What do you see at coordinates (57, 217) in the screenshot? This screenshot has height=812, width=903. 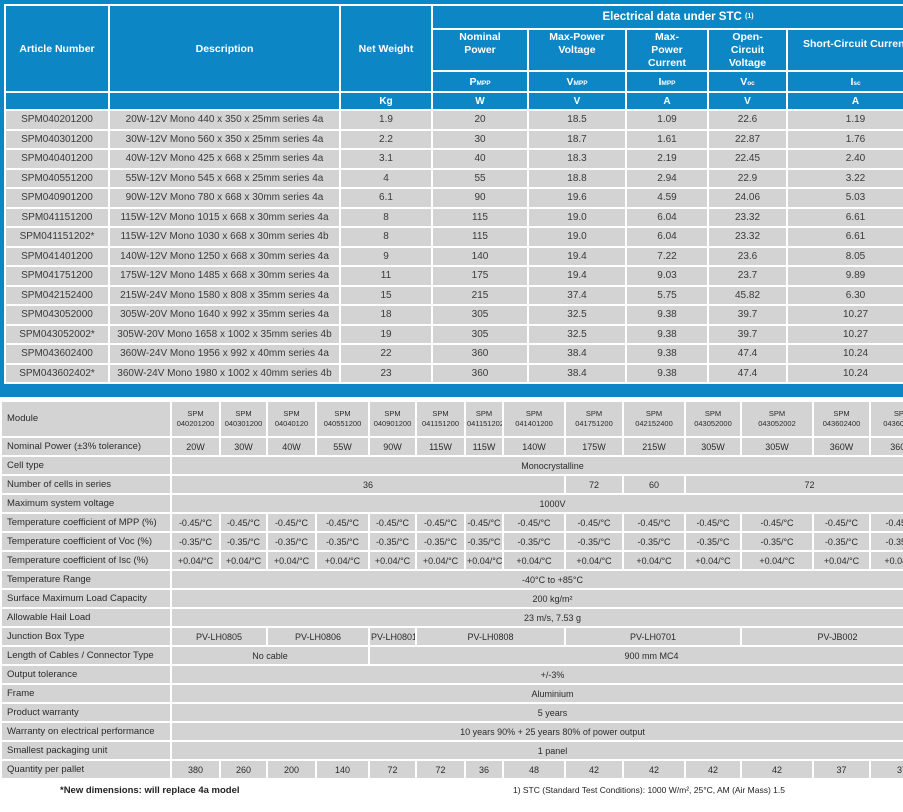 I see `article-number-cell: SPM041151200` at bounding box center [57, 217].